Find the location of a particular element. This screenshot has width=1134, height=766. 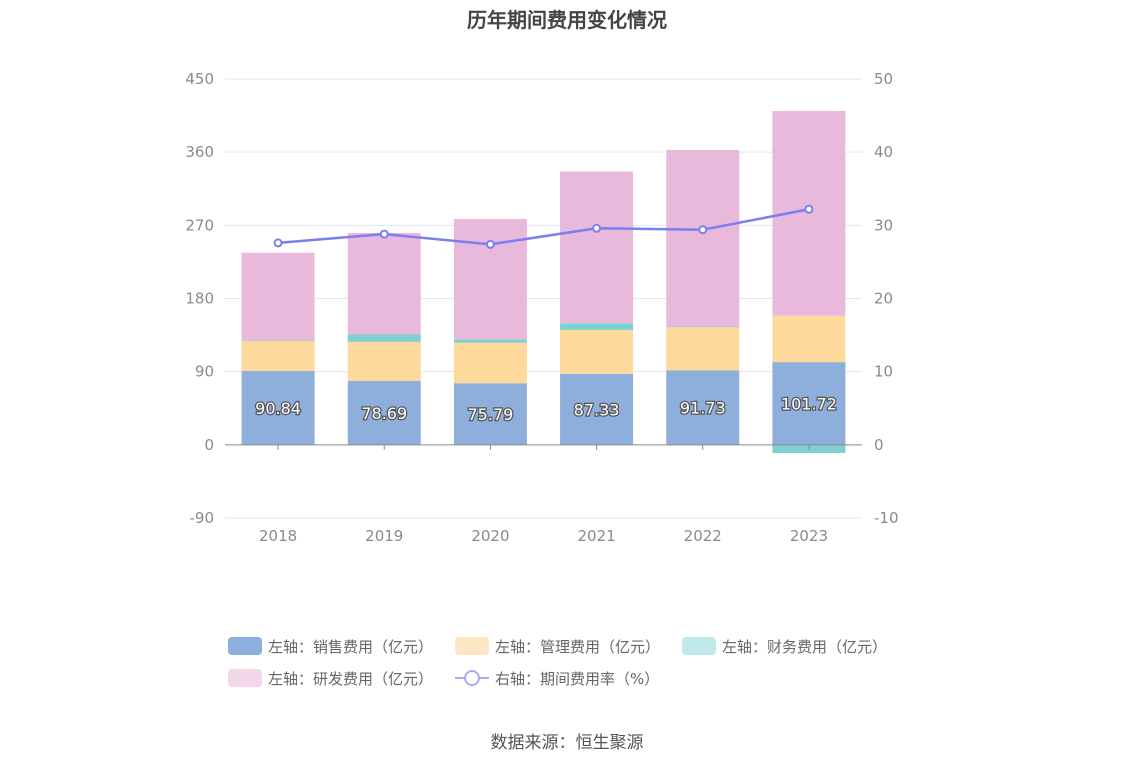

legend-swatch-rnd is located at coordinates (245, 678).